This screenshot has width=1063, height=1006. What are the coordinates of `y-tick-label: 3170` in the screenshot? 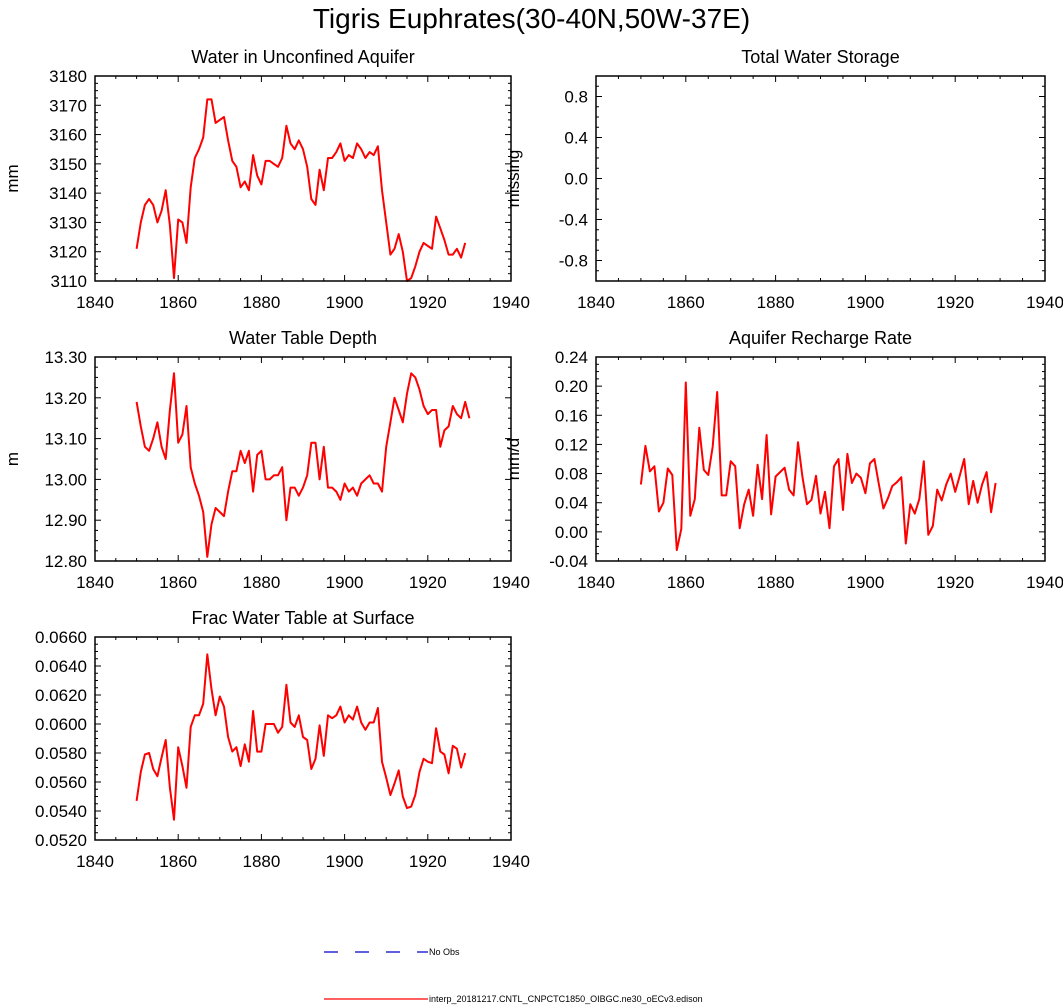 It's located at (68, 105).